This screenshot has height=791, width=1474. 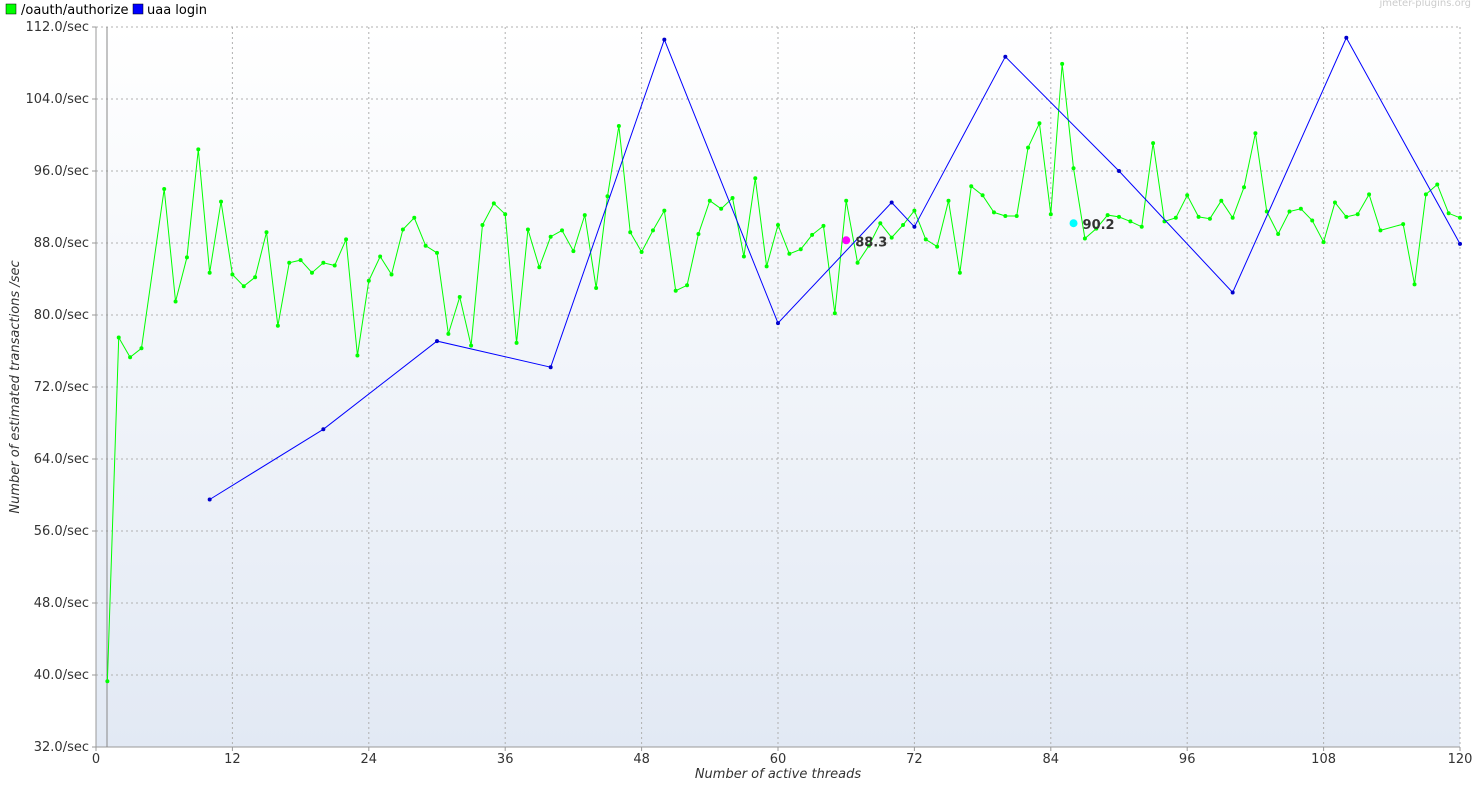 What do you see at coordinates (57, 27) in the screenshot?
I see `y-tick-label: 112.0/sec` at bounding box center [57, 27].